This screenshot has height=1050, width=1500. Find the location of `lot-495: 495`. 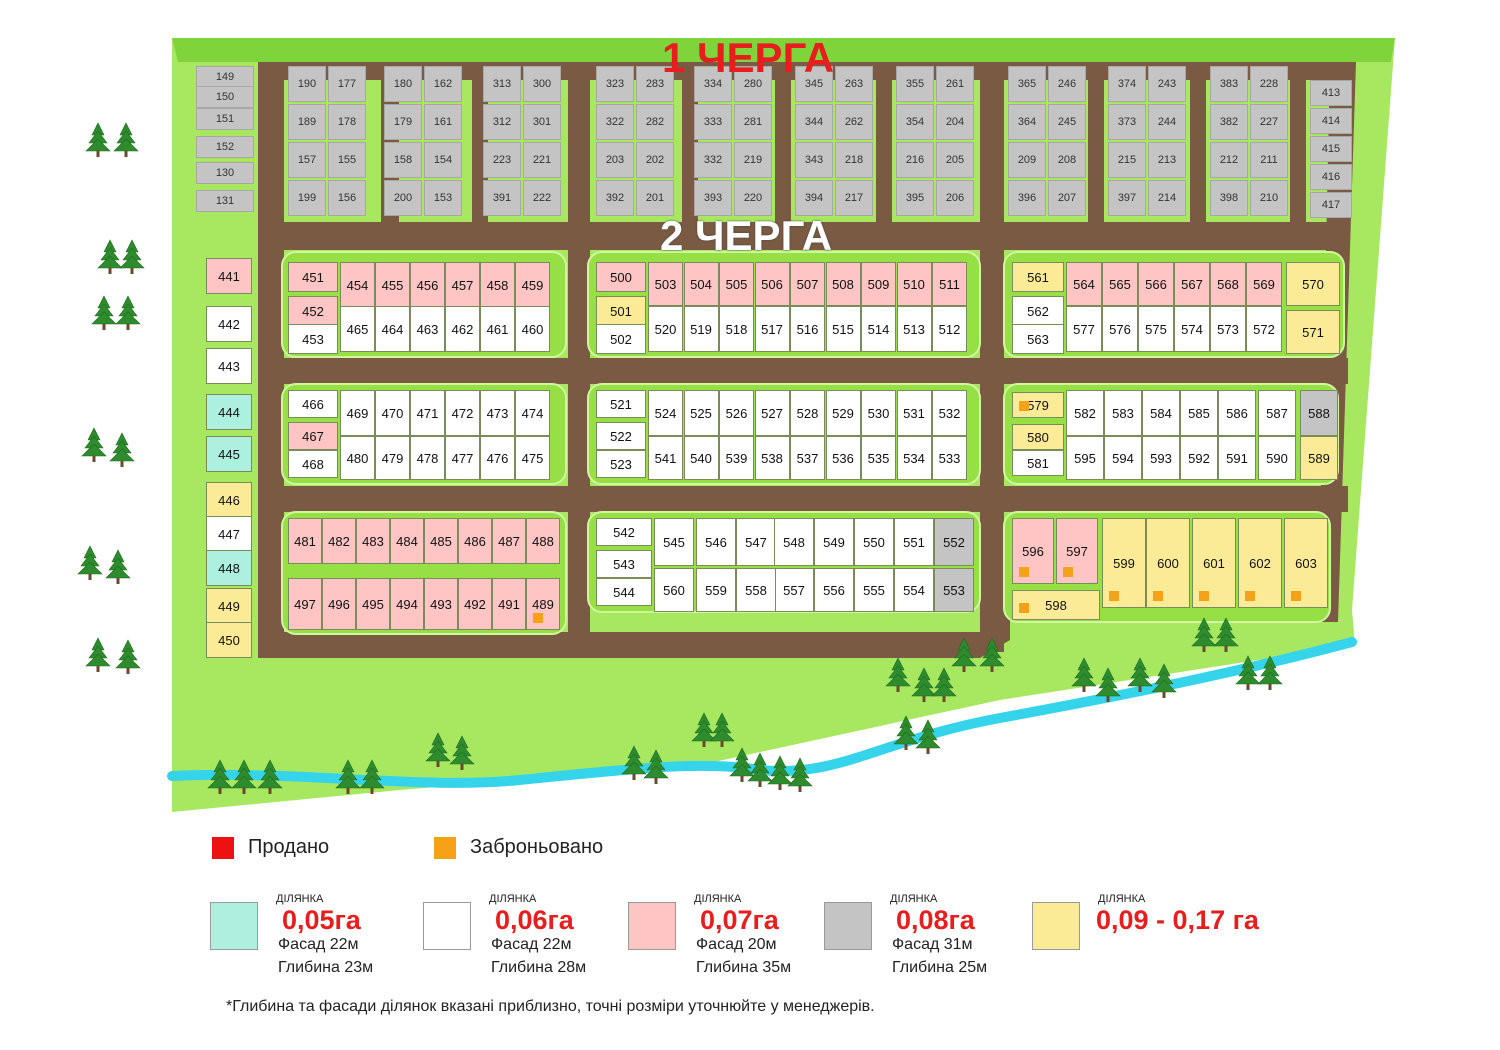

lot-495: 495 is located at coordinates (373, 604).